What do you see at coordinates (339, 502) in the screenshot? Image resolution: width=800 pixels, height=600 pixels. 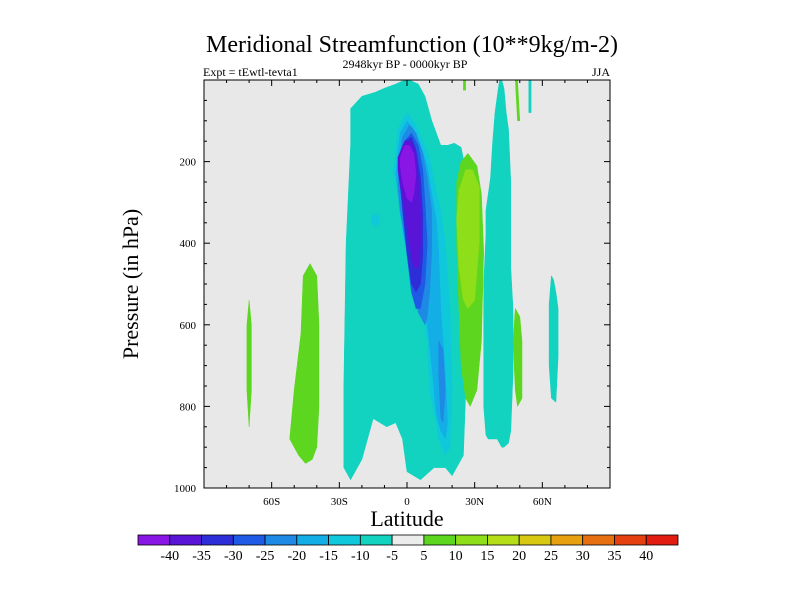 I see `x-tick-label: 30S` at bounding box center [339, 502].